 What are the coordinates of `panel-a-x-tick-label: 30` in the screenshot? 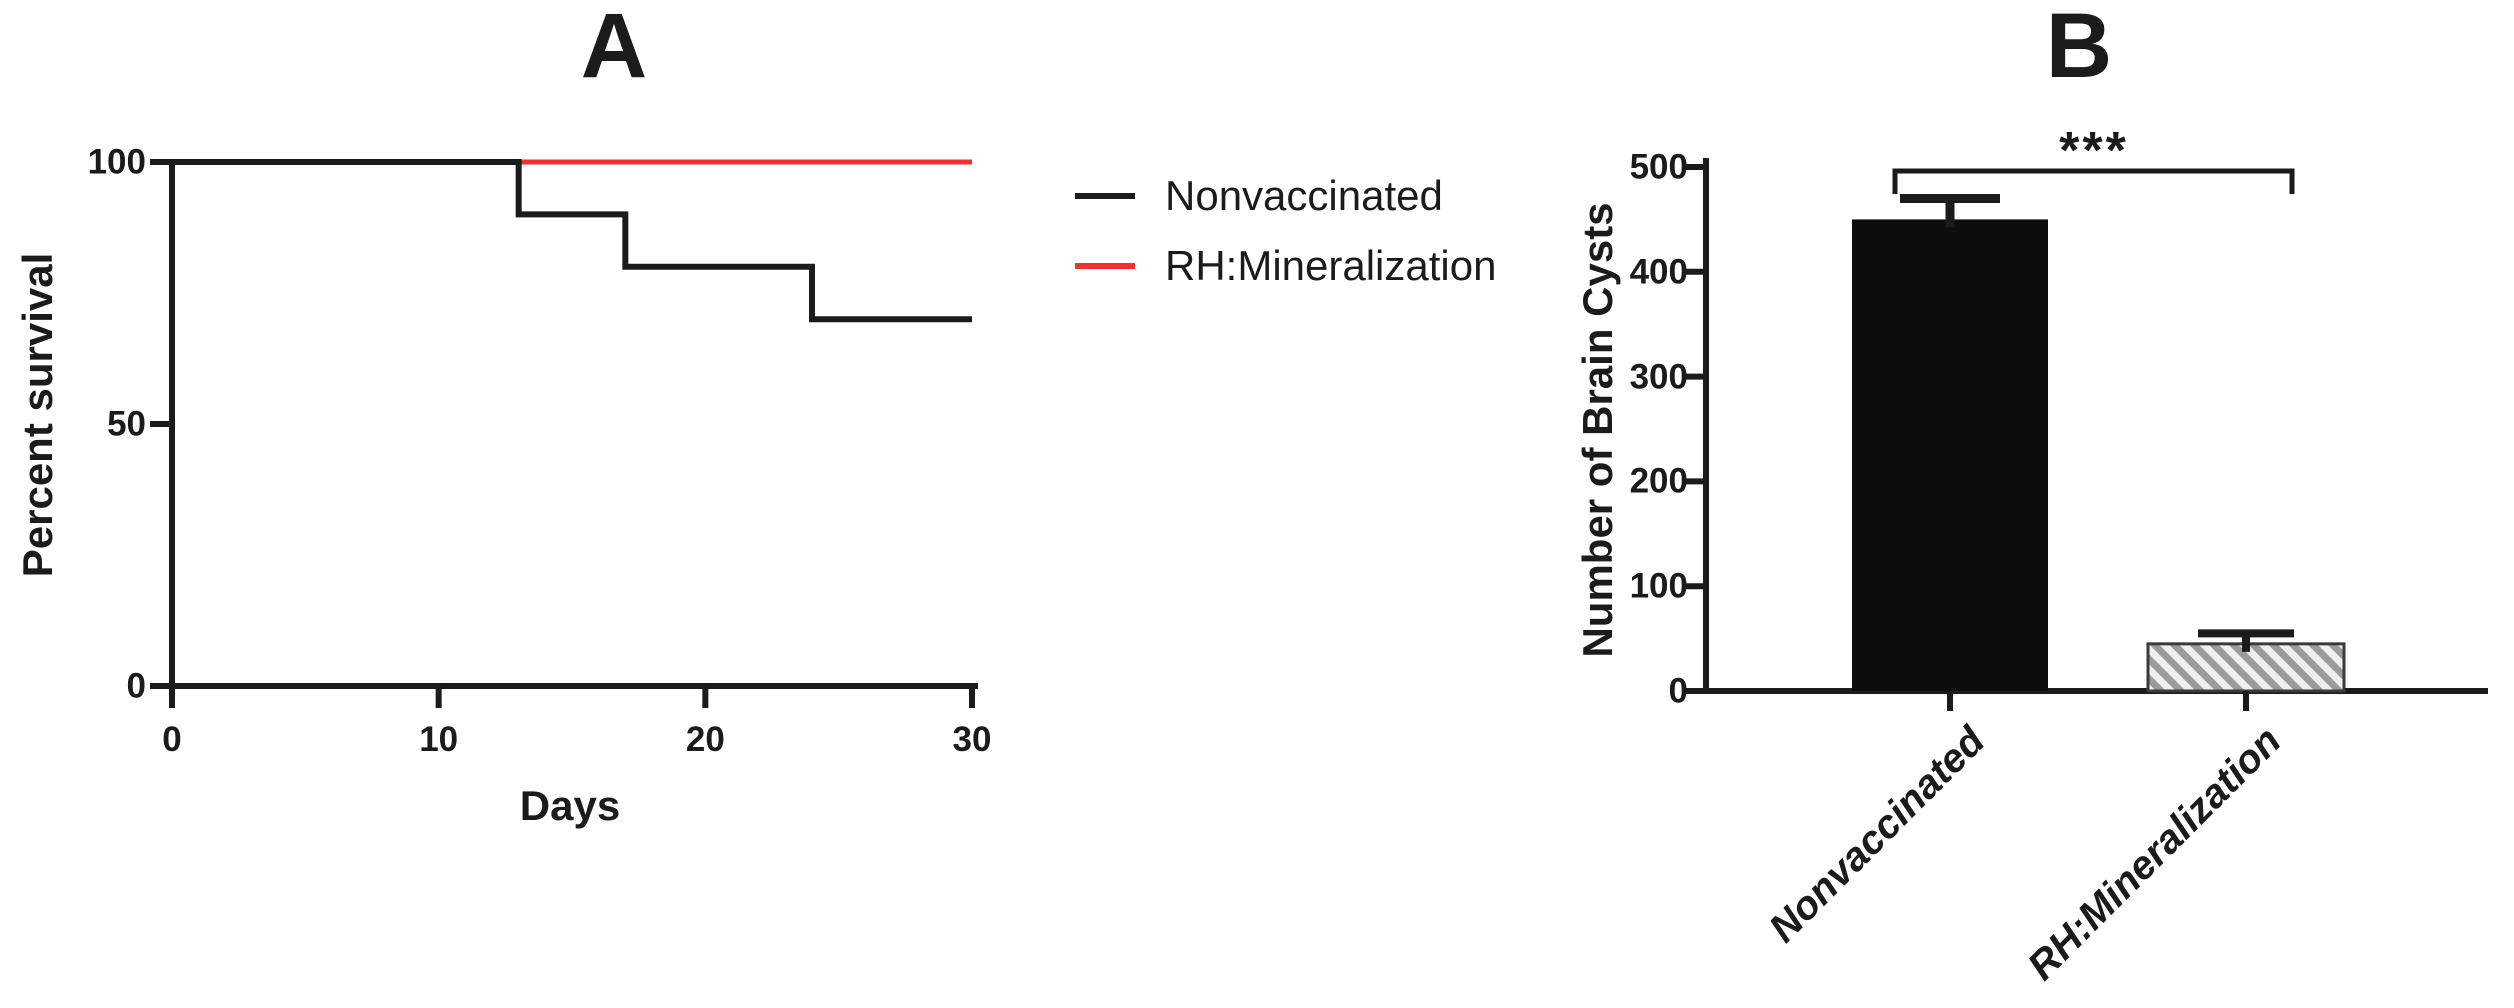 It's located at (972, 739).